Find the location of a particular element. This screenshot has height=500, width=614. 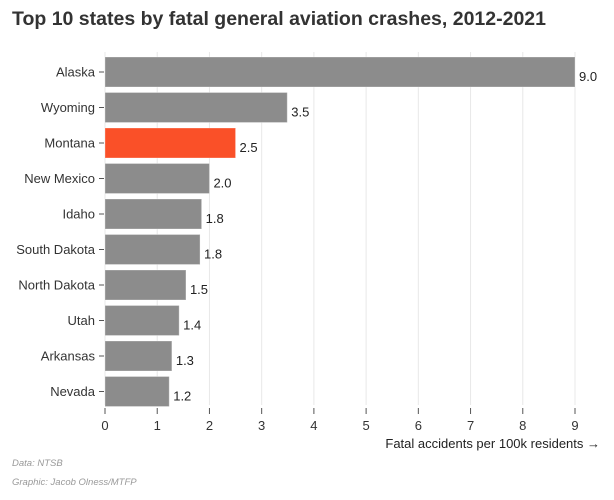

category-label: Wyoming is located at coordinates (68, 107).